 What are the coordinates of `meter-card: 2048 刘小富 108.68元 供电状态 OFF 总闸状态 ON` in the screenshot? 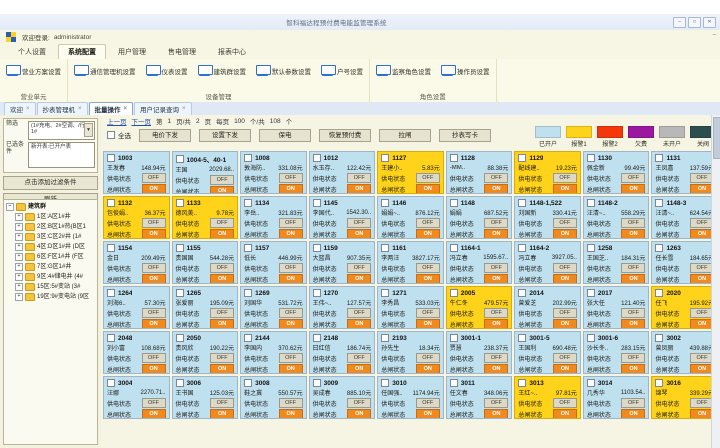 It's located at (136, 352).